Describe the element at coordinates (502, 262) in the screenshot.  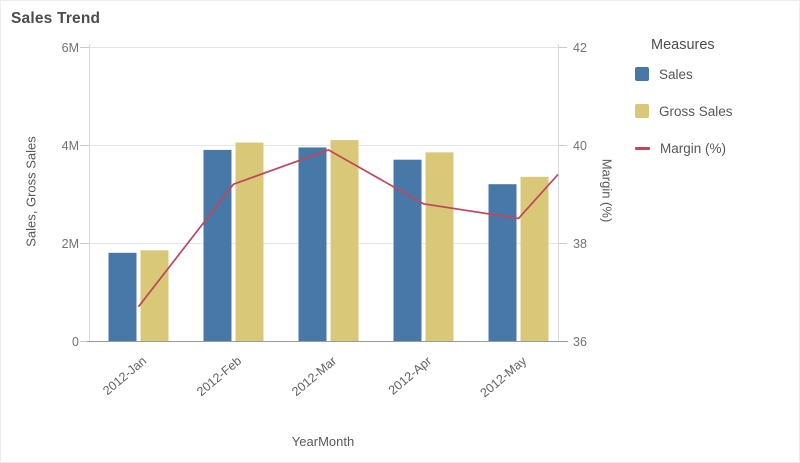
I see `bar-sales-2012-May` at that location.